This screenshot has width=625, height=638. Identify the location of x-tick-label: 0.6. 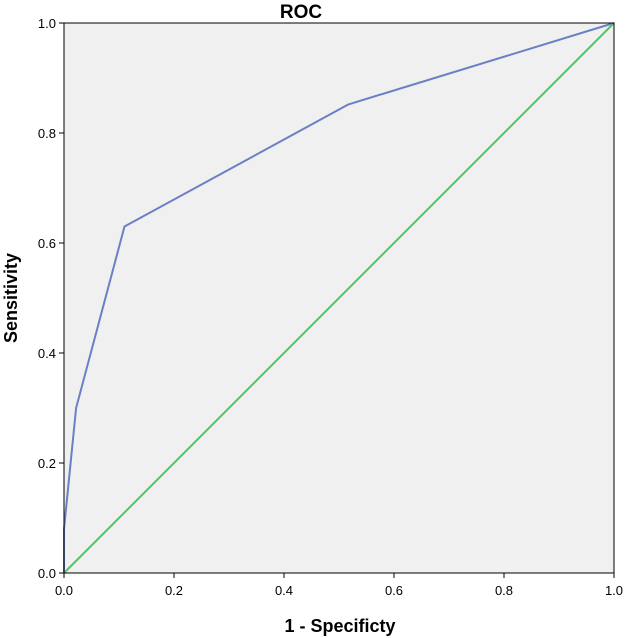
(394, 590).